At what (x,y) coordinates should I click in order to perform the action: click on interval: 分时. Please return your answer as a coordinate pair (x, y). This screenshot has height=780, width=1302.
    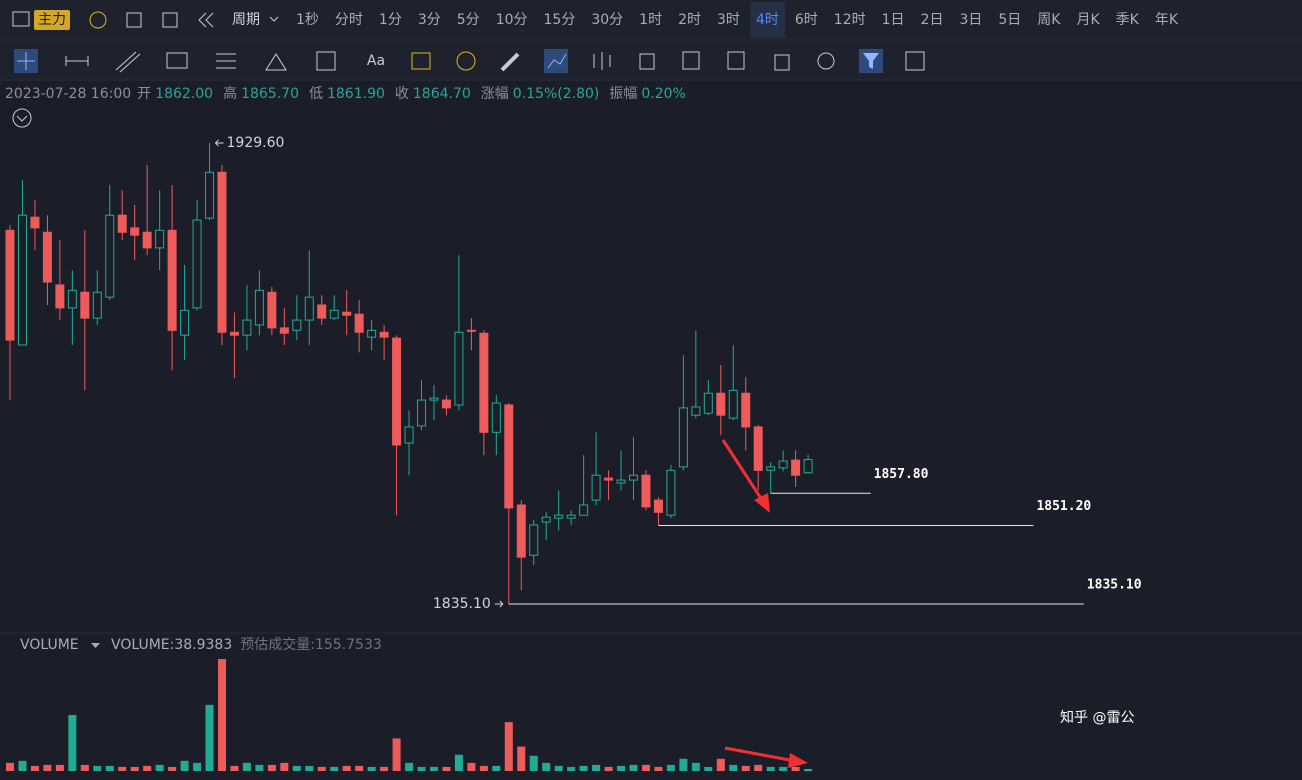
    Looking at the image, I should click on (349, 20).